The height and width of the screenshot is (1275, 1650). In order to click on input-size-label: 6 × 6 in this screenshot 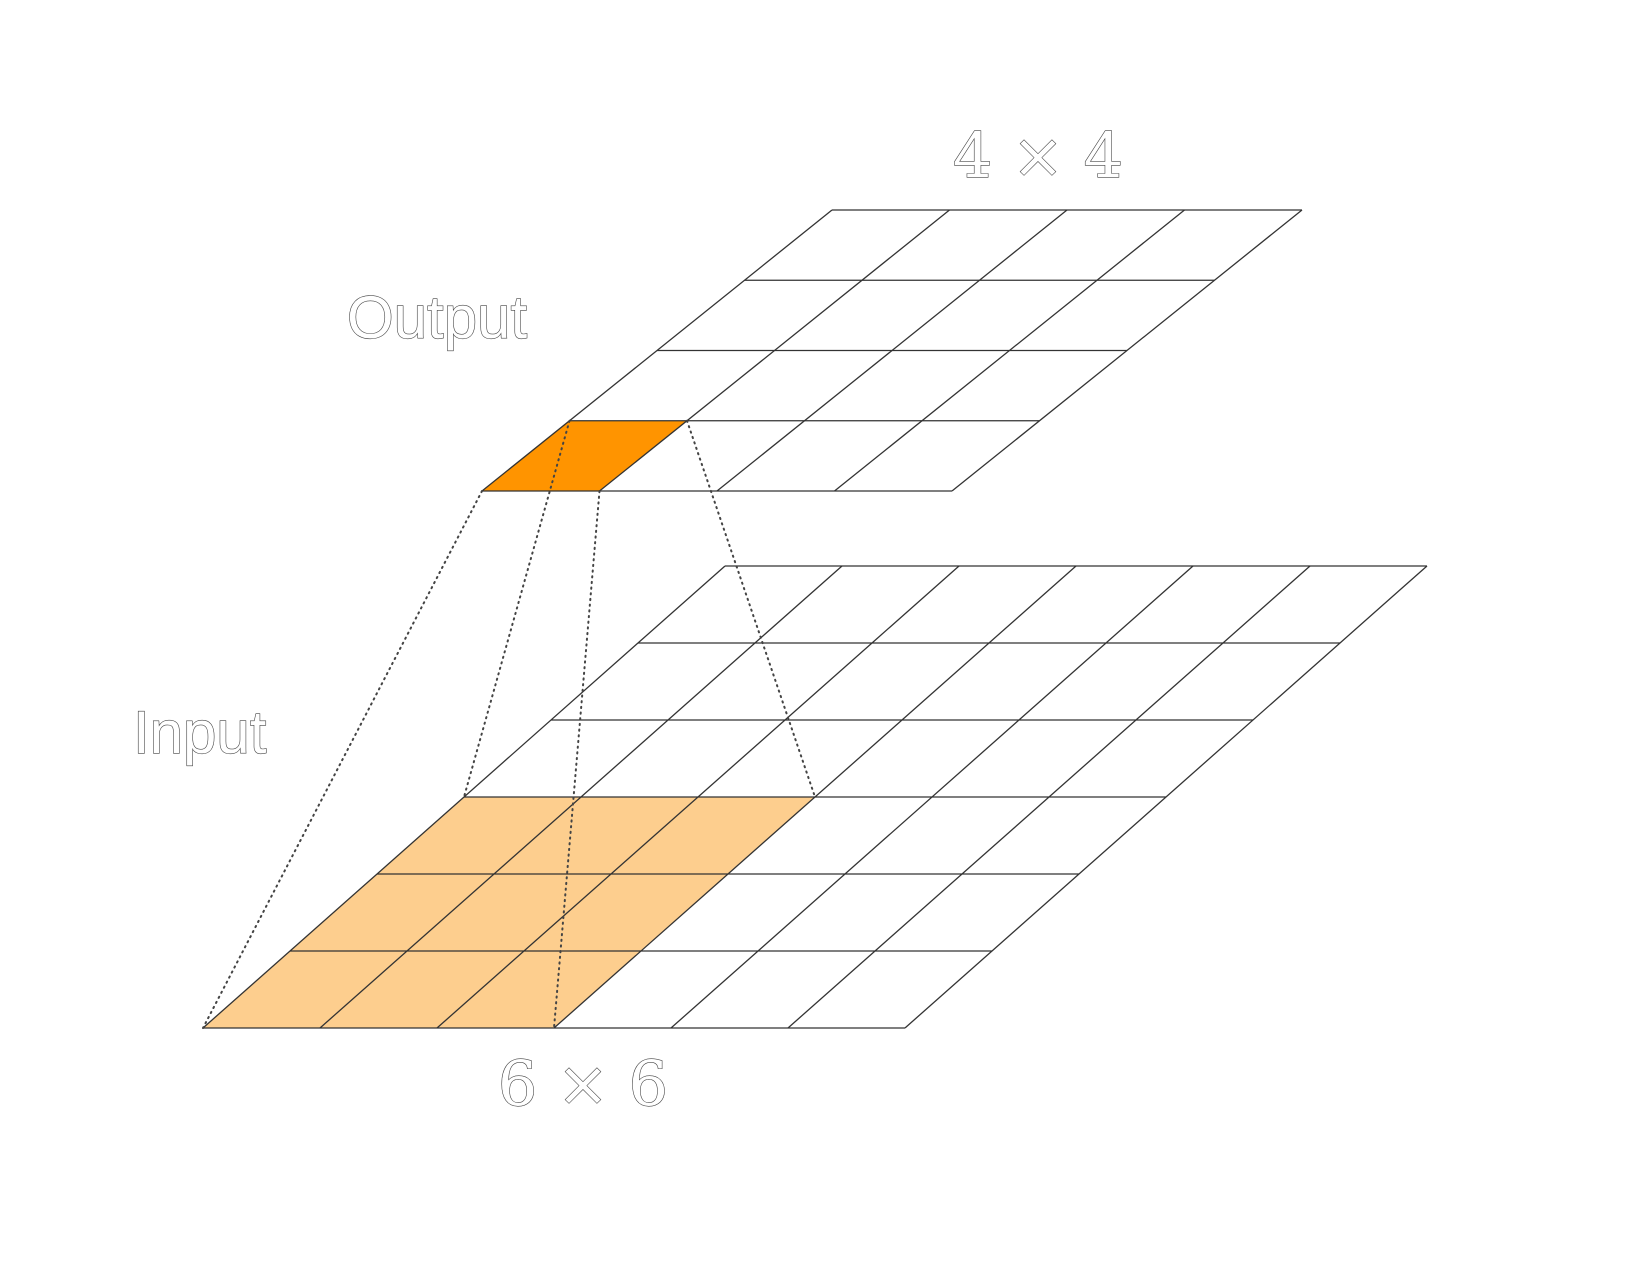, I will do `click(583, 1083)`.